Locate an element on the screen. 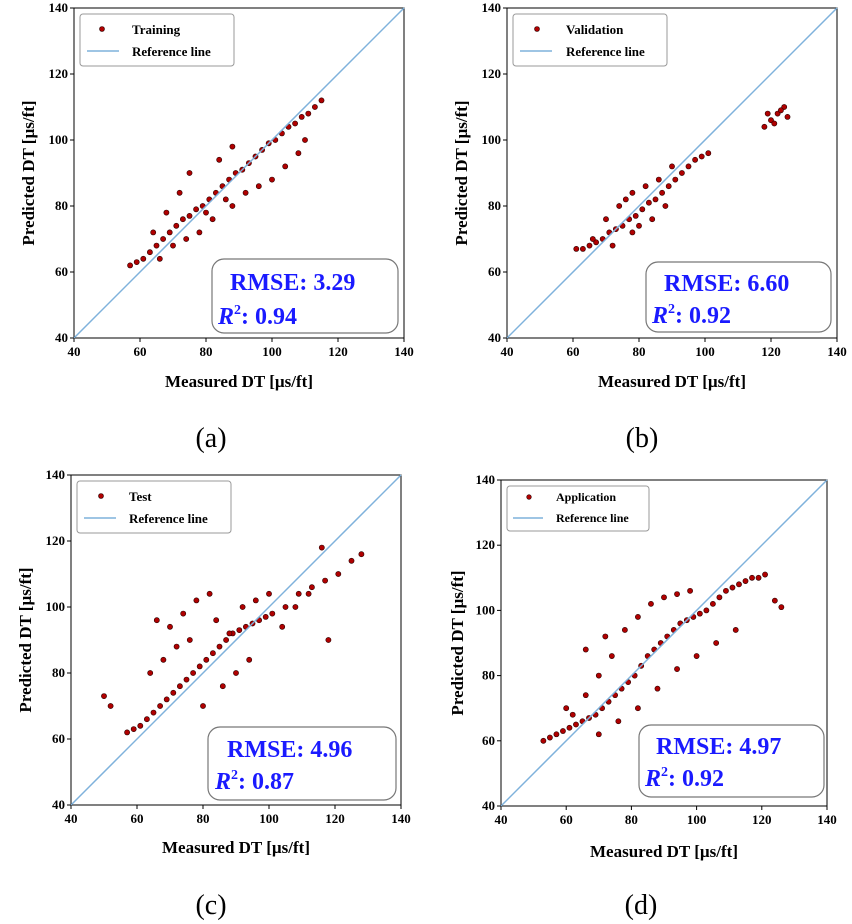 The image size is (852, 924). r2-label: R2: 0.94 is located at coordinates (257, 316).